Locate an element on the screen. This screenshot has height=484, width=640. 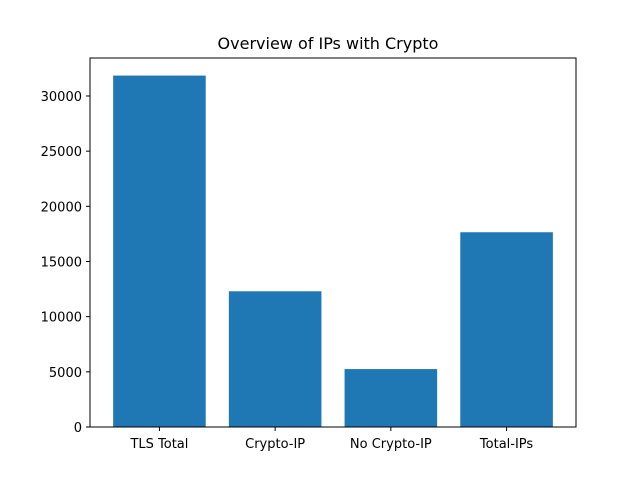
y-tick-label: 25000 is located at coordinates (61, 152).